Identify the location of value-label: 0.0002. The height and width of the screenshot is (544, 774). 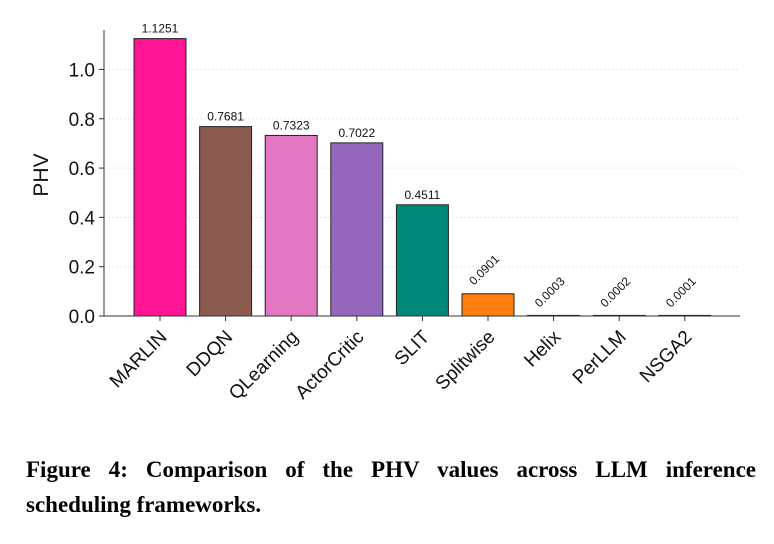
(615, 292).